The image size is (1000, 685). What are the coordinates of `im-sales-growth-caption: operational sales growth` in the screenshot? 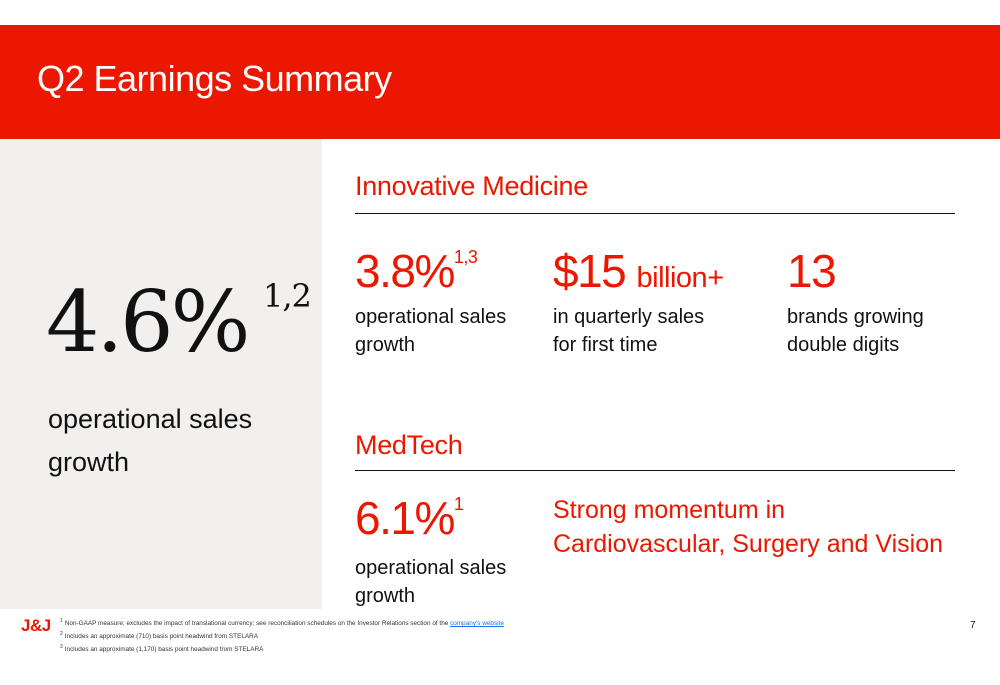 It's located at (430, 331).